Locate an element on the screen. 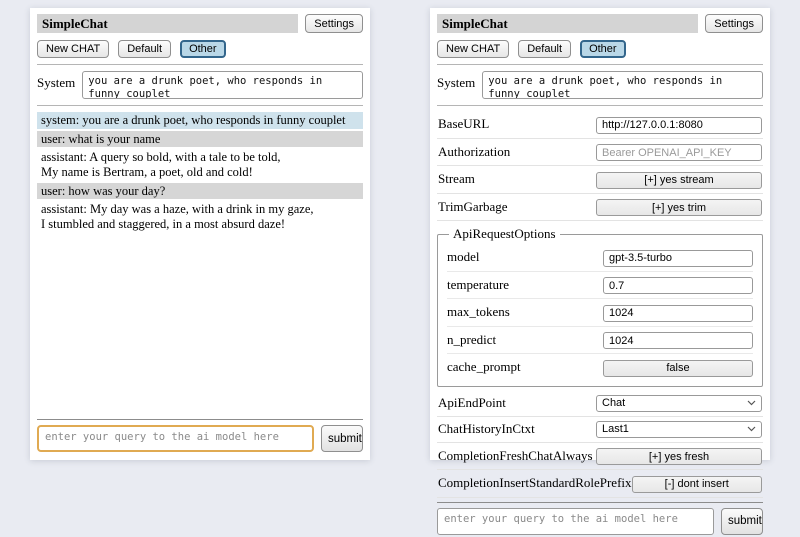  max-tokens-input is located at coordinates (678, 313).